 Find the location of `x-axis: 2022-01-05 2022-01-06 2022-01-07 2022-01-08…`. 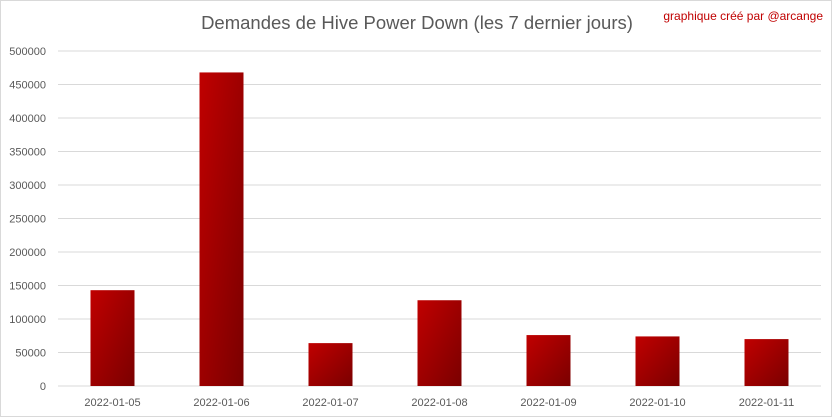

x-axis: 2022-01-05 2022-01-06 2022-01-07 2022-01-08… is located at coordinates (439, 403).